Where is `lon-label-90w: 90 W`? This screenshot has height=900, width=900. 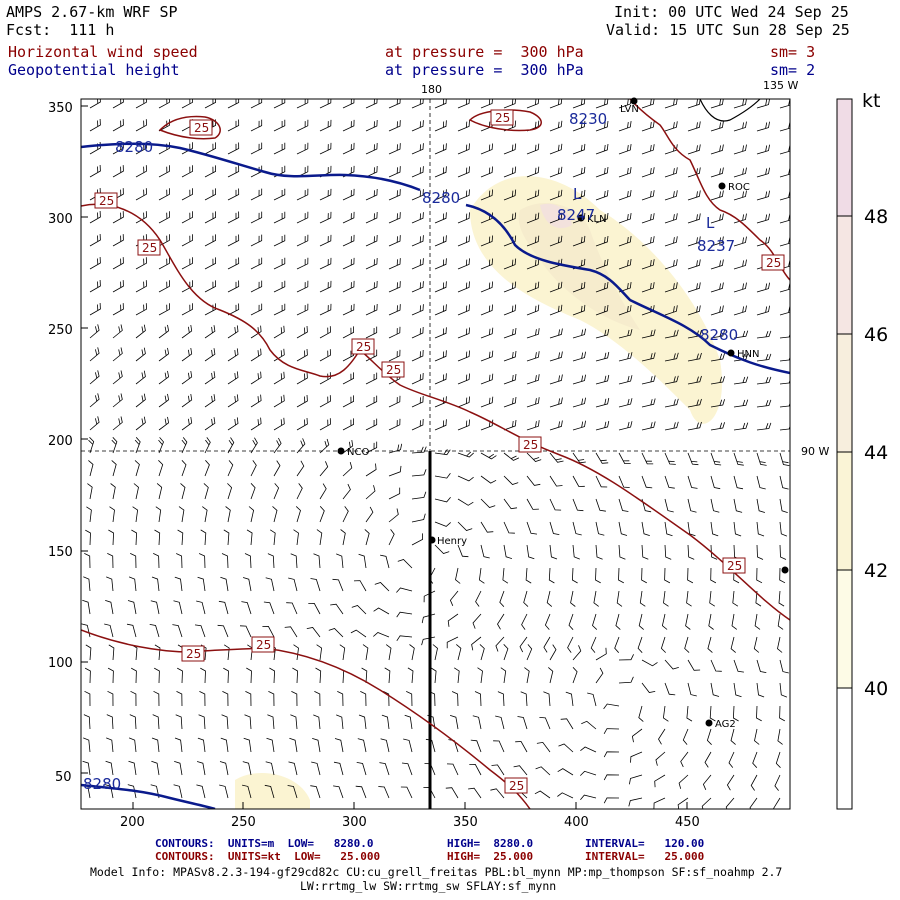 lon-label-90w: 90 W is located at coordinates (815, 451).